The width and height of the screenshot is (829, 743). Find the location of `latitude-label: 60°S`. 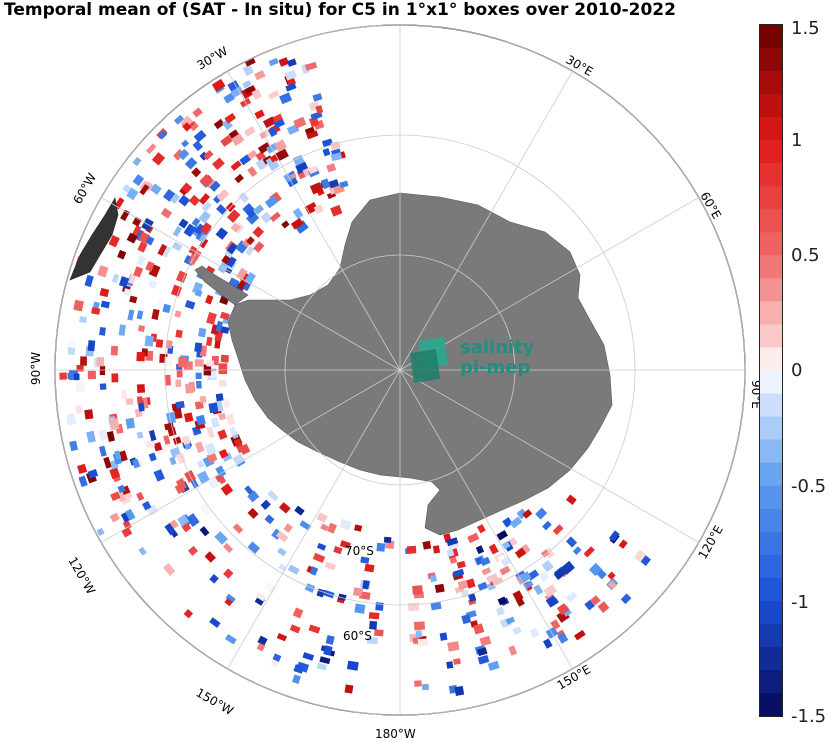

latitude-label: 60°S is located at coordinates (357, 636).